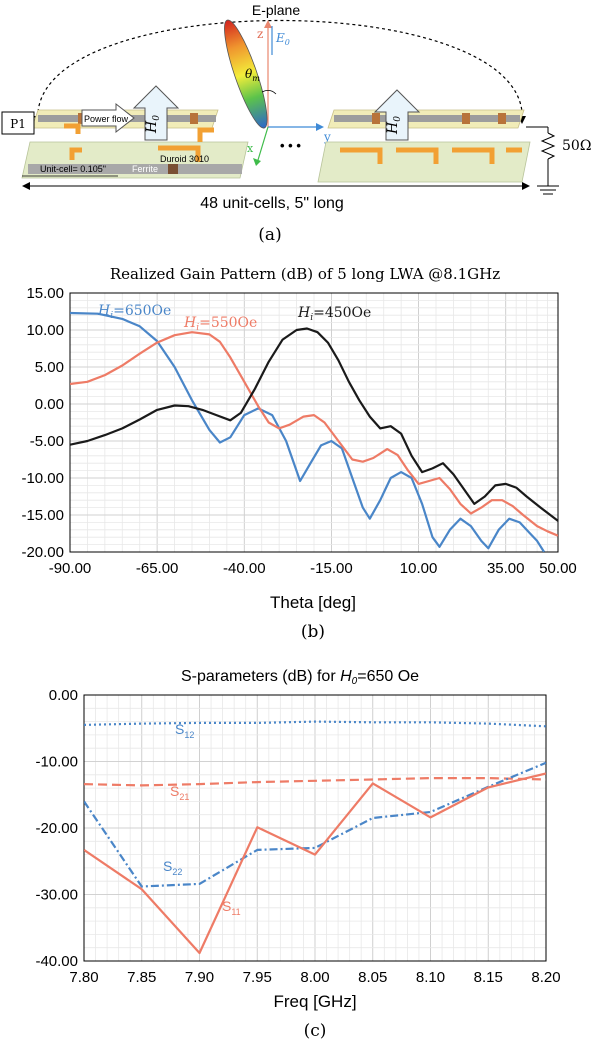 The height and width of the screenshot is (1043, 600). What do you see at coordinates (231, 907) in the screenshot?
I see `chart-c-series-label-3: S11` at bounding box center [231, 907].